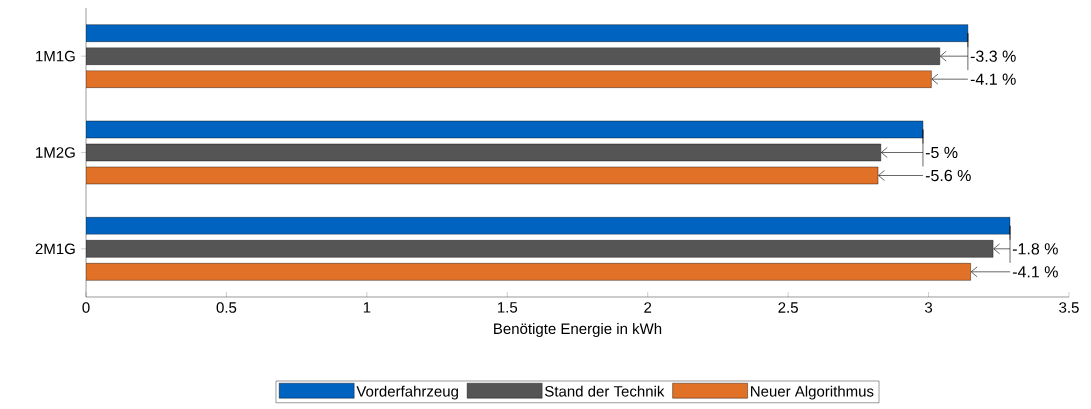 This screenshot has width=1091, height=409. Describe the element at coordinates (55, 56) in the screenshot. I see `y-tick-label: 1M1G` at that location.